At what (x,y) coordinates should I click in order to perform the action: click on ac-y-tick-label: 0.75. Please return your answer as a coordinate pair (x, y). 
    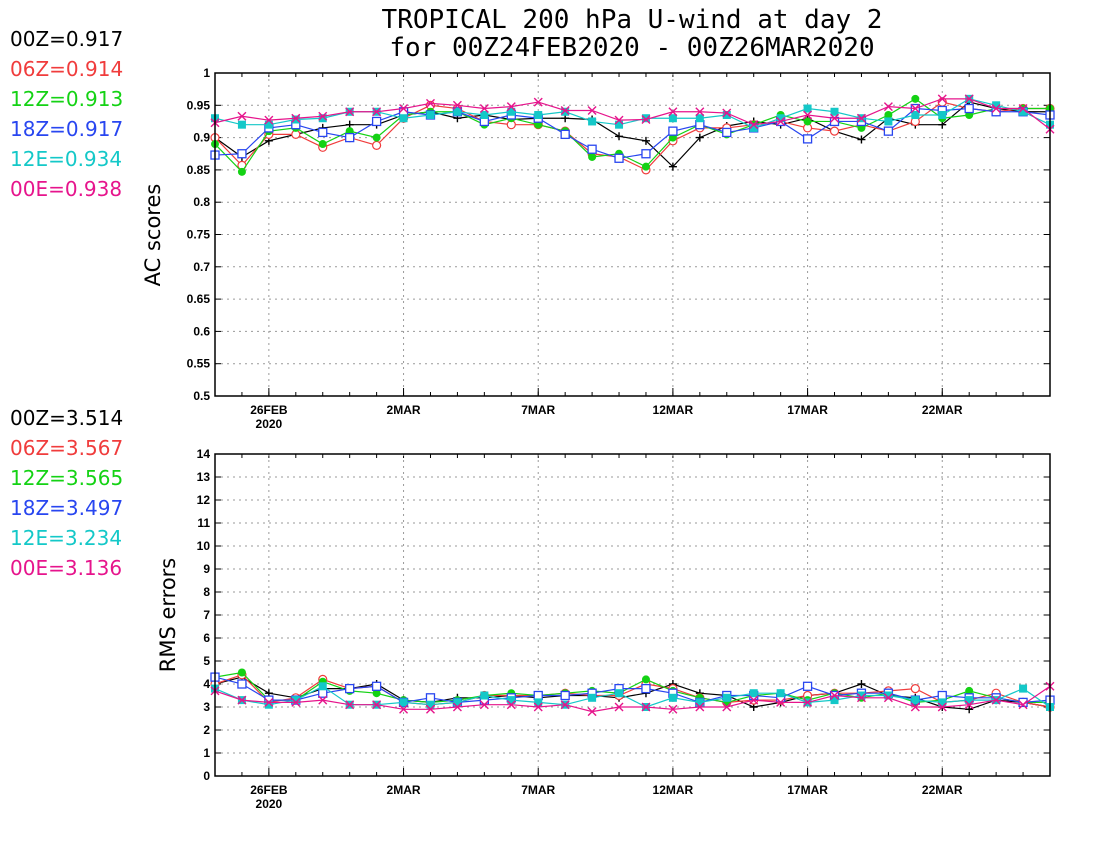
    Looking at the image, I should click on (199, 235).